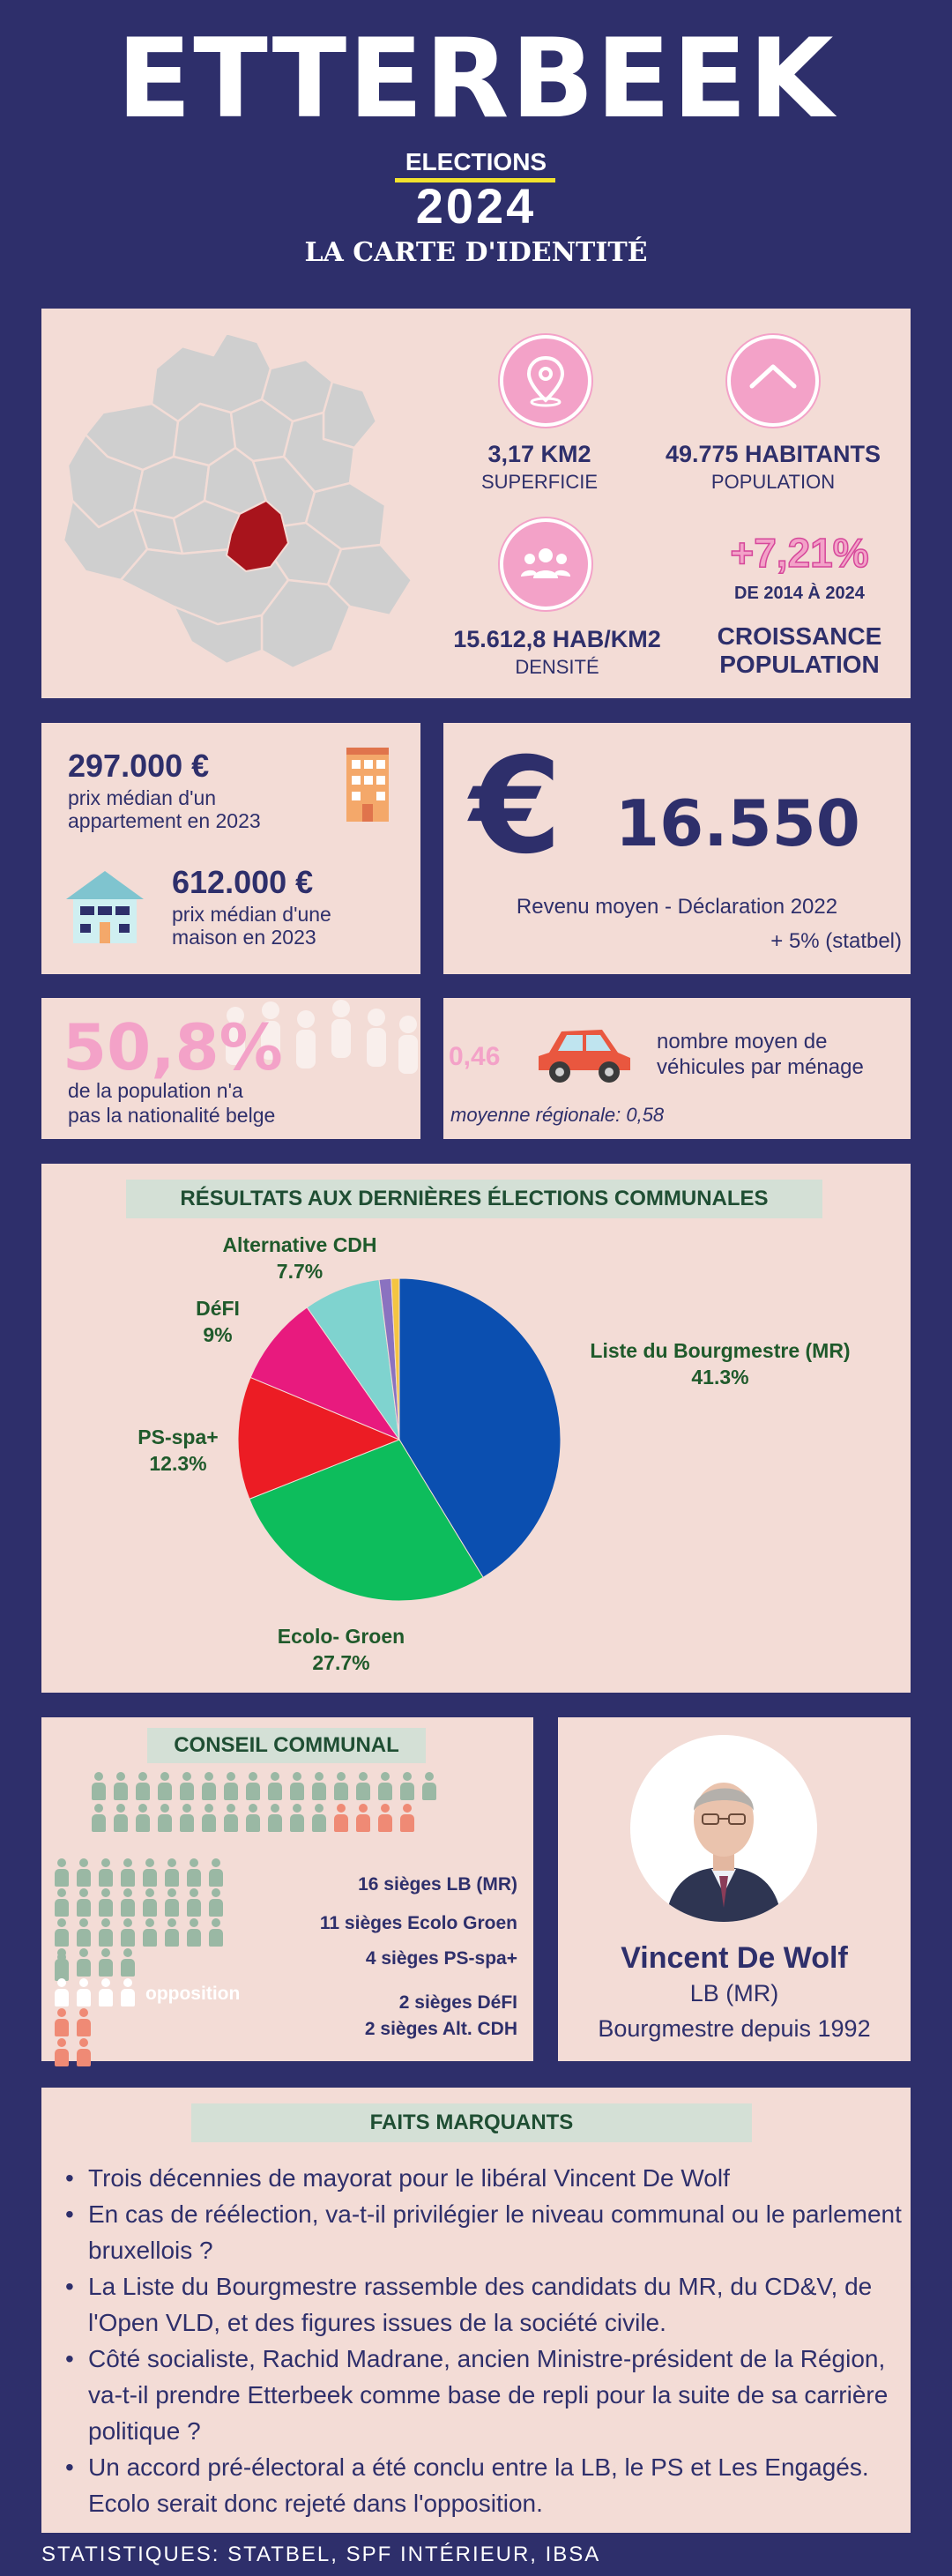  What do you see at coordinates (724, 1853) in the screenshot?
I see `mayor-portrait-illustration` at bounding box center [724, 1853].